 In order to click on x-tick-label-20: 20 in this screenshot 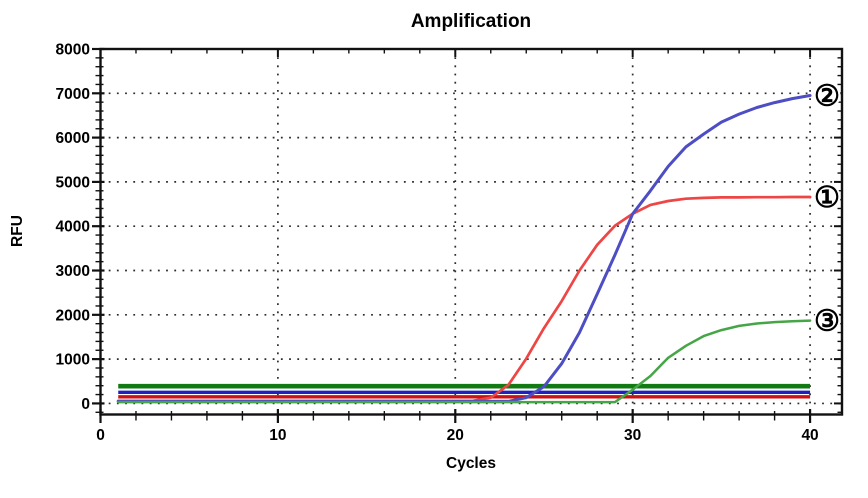, I will do `click(455, 435)`.